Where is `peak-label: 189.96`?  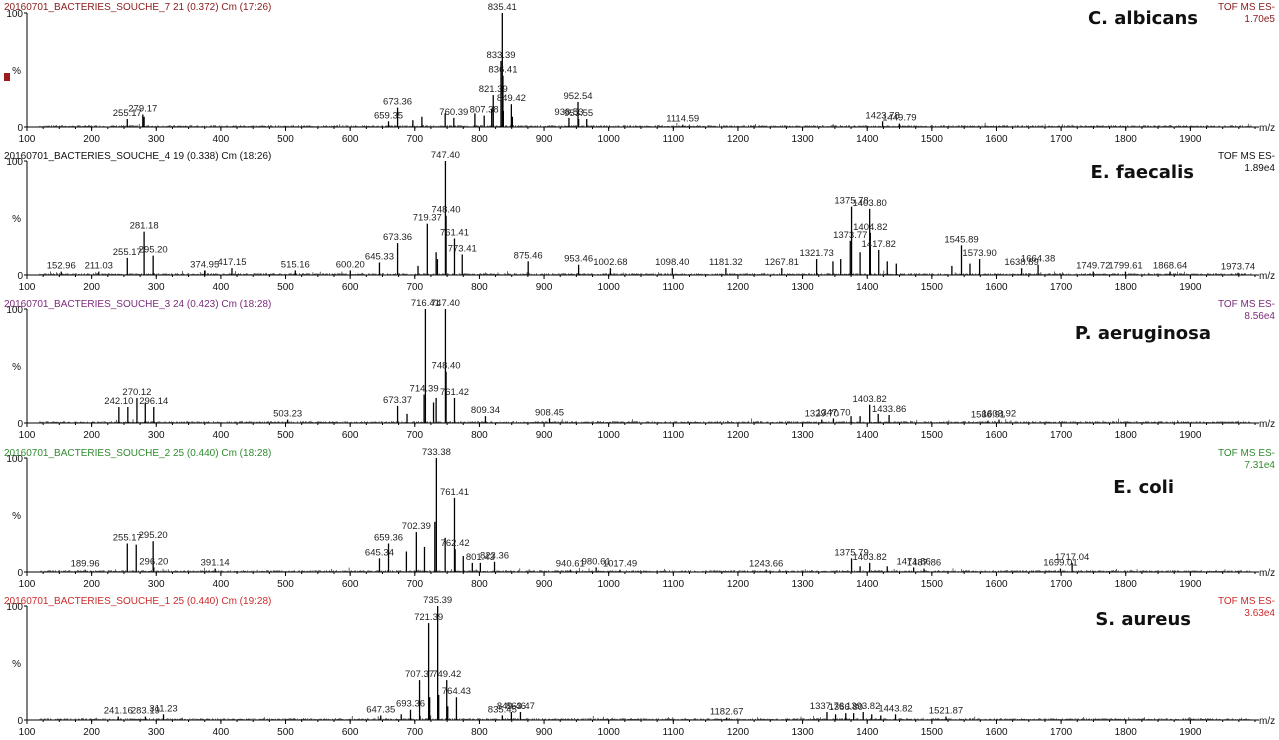
peak-label: 189.96 is located at coordinates (85, 564).